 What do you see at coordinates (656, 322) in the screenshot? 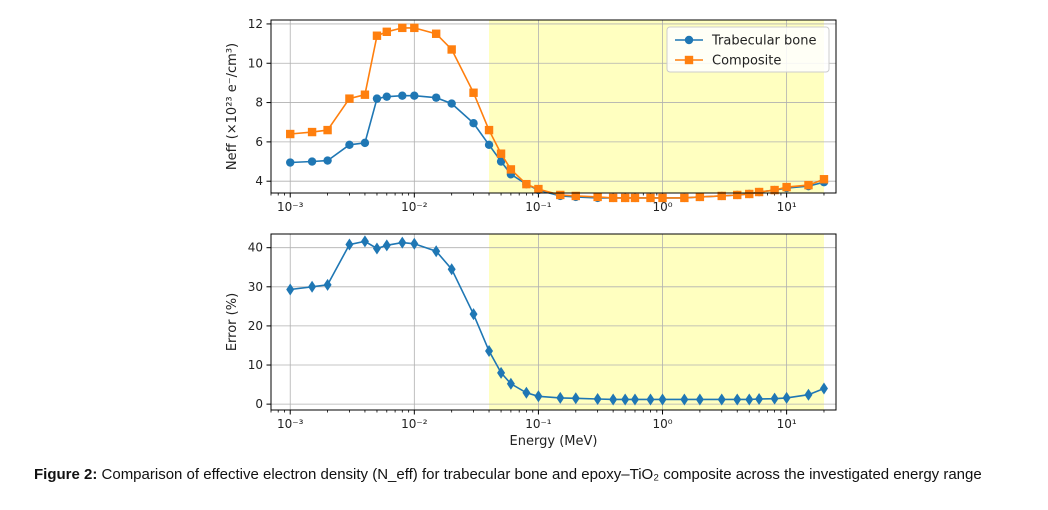
I see `shaded-region` at bounding box center [656, 322].